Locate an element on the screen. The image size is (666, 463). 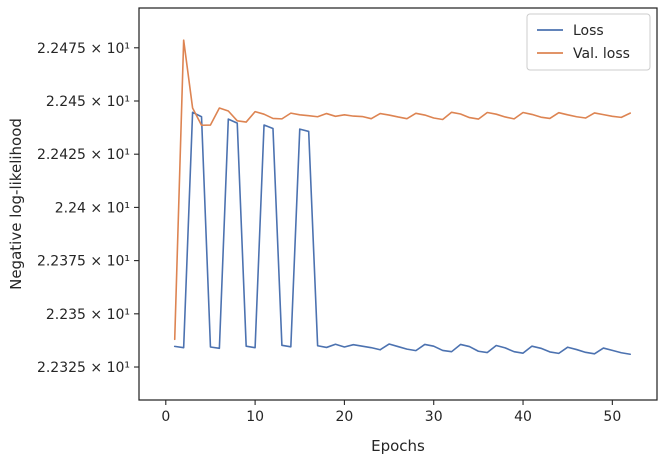
x-tick-label: 30 is located at coordinates (434, 417).